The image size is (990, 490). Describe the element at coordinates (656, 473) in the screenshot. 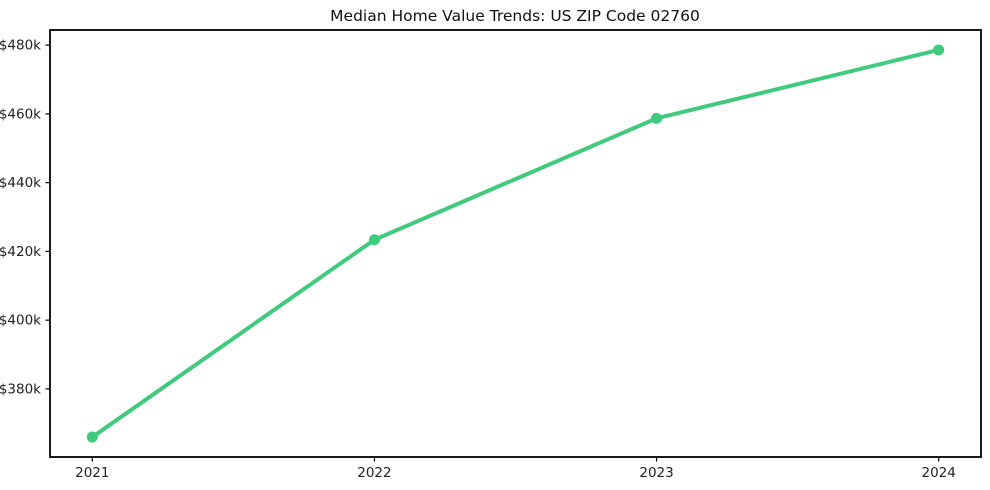

I see `x-tick-label: 2023` at that location.